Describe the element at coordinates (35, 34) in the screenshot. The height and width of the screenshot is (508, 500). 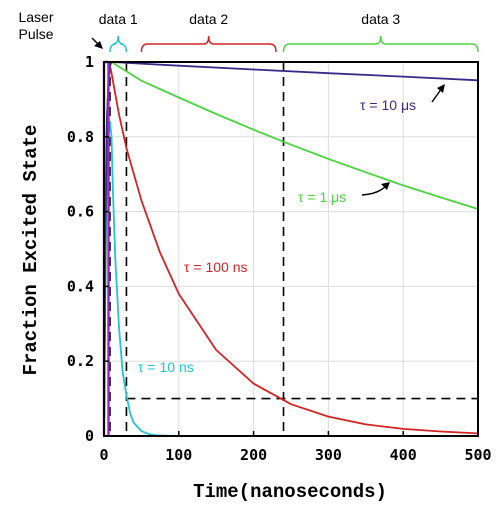
I see `laser-pulse-label-word: Pulse` at that location.